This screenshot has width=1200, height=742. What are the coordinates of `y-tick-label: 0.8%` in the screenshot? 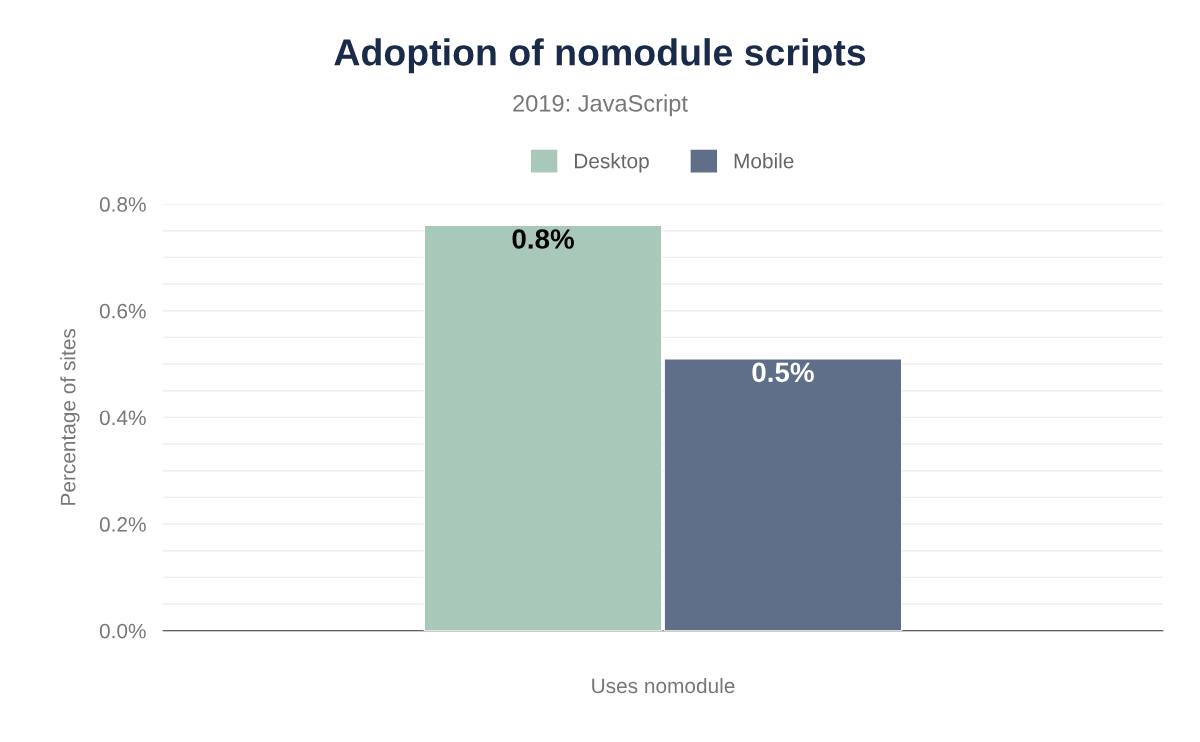 It's located at (122, 204).